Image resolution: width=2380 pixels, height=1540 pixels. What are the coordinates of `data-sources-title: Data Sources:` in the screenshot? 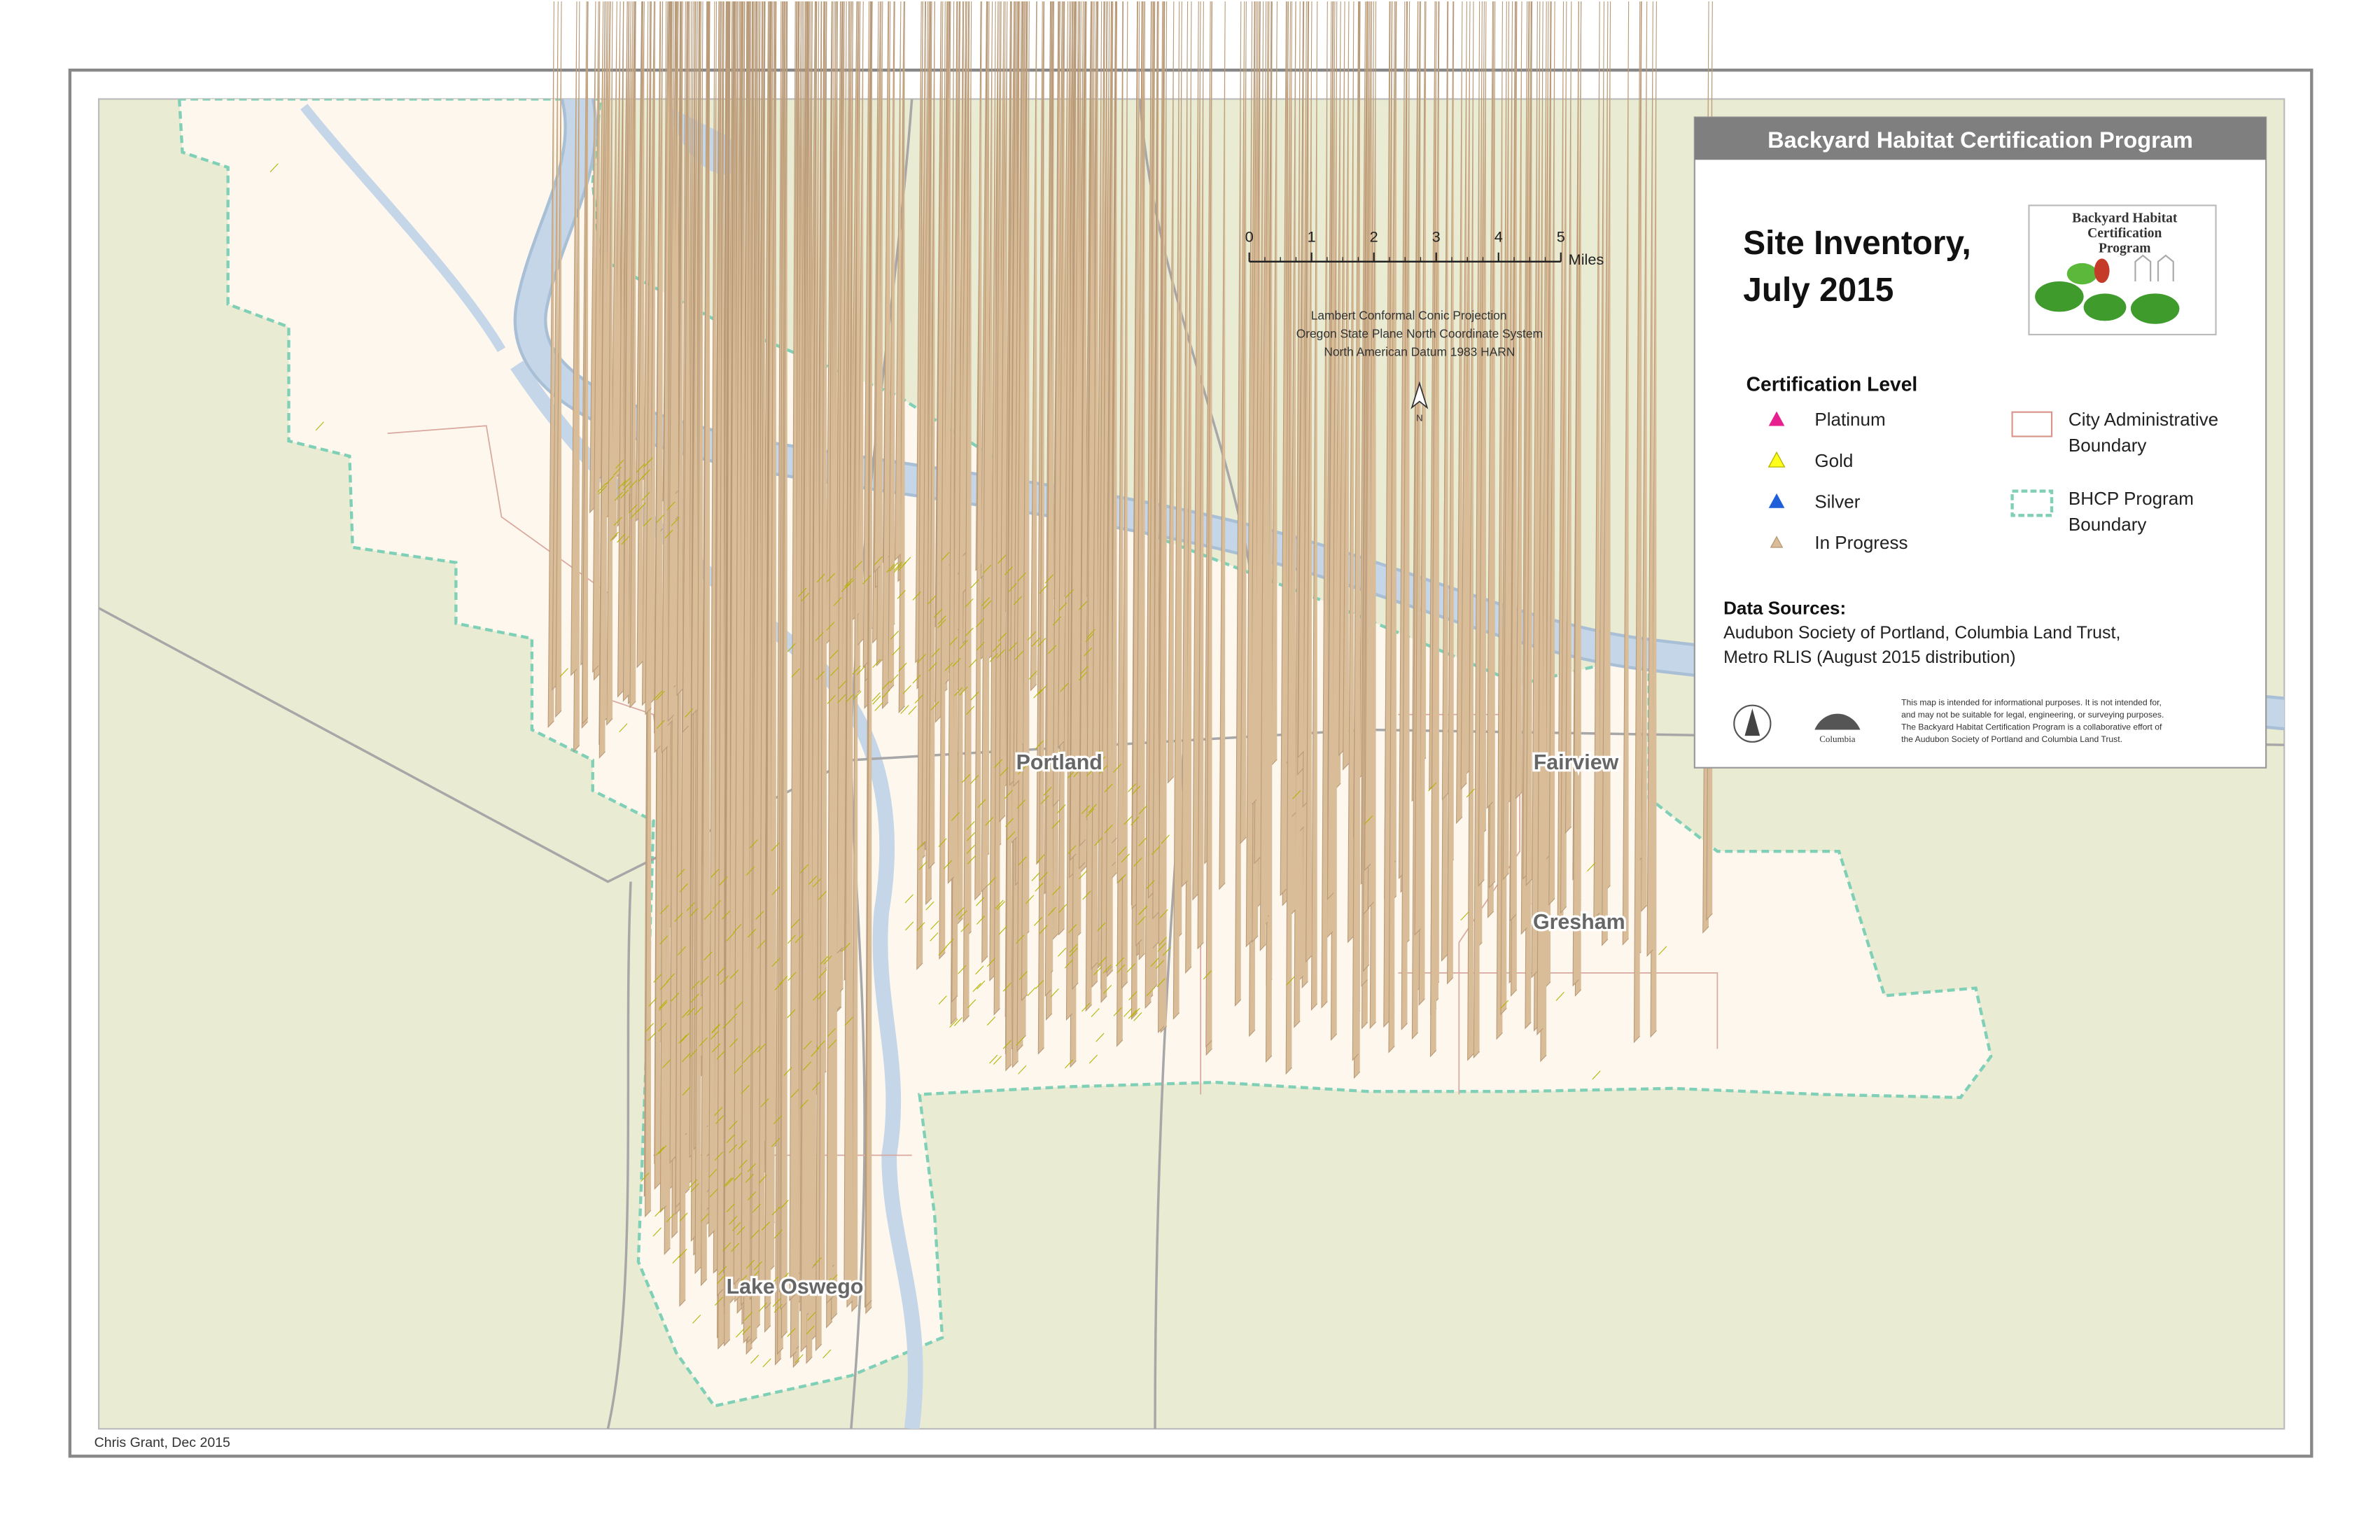 It's located at (1784, 607).